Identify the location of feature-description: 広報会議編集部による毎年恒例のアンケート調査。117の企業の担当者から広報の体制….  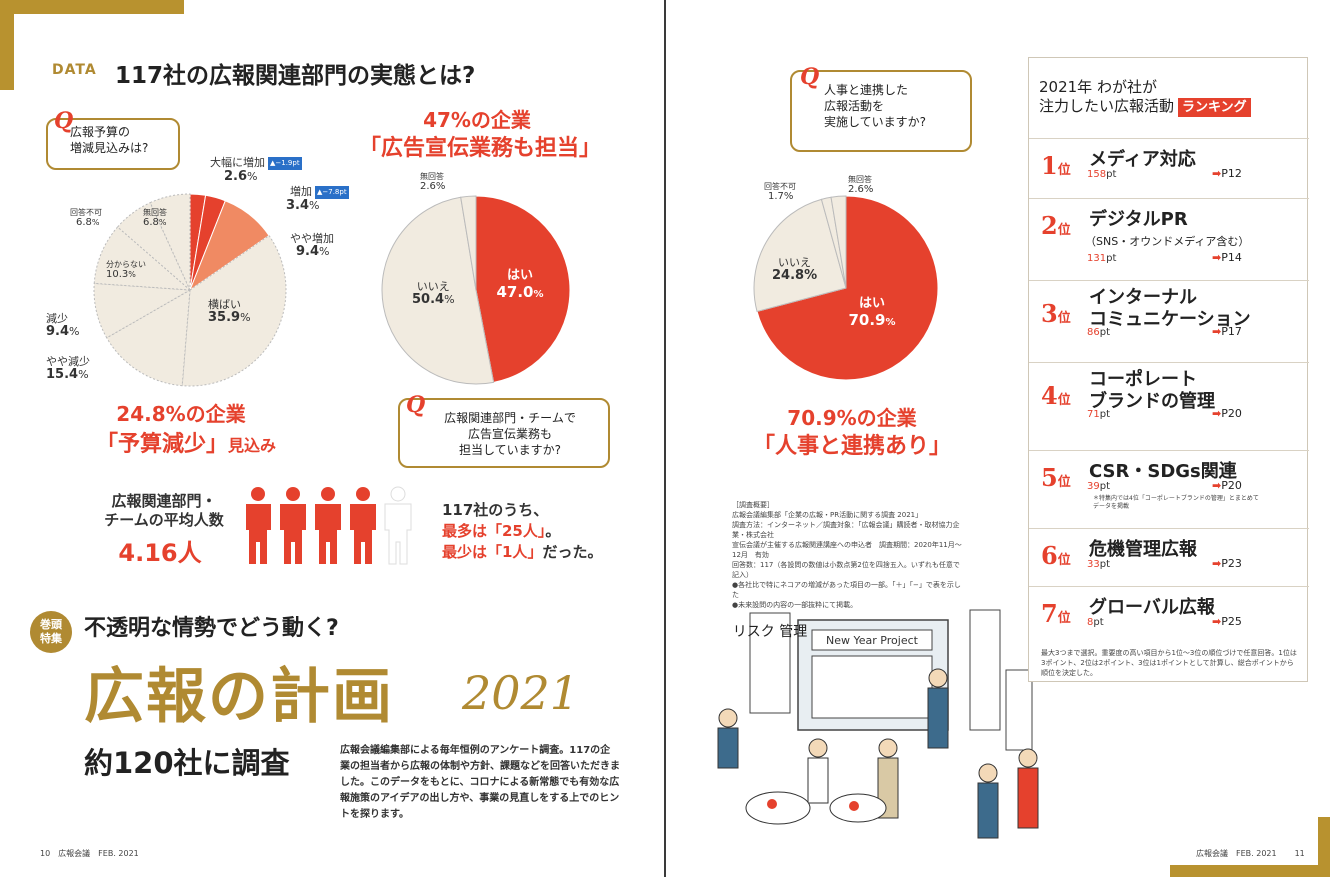
(480, 782).